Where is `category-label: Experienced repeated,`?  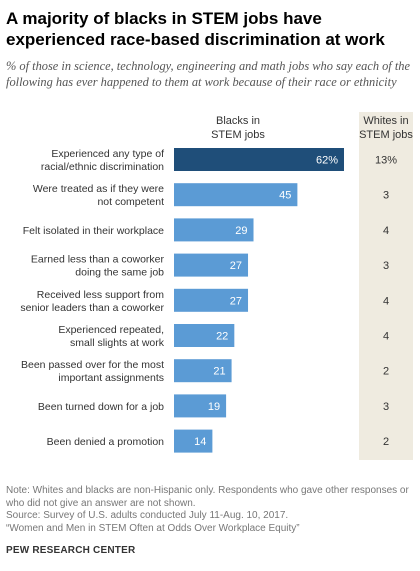
category-label: Experienced repeated, is located at coordinates (111, 330).